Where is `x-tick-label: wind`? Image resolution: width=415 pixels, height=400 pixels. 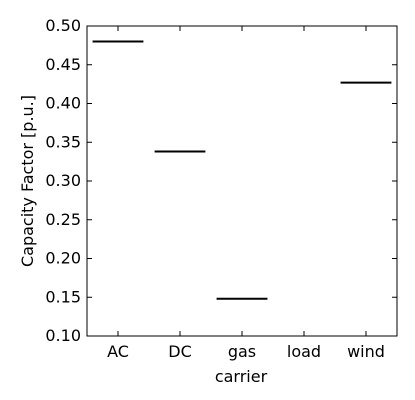 x-tick-label: wind is located at coordinates (366, 351).